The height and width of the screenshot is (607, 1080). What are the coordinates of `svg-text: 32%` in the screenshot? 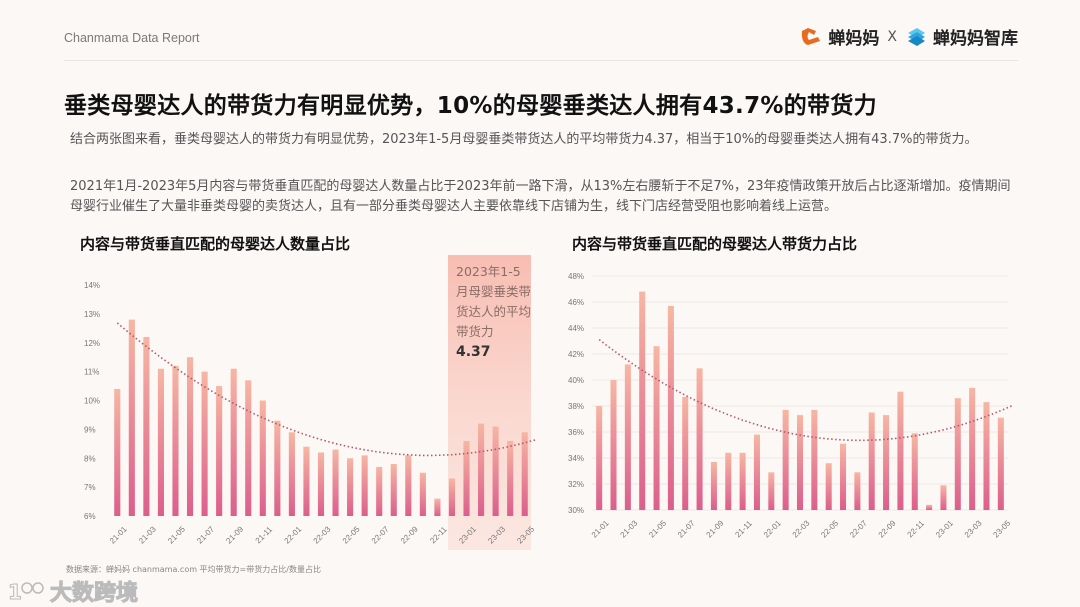 It's located at (576, 484).